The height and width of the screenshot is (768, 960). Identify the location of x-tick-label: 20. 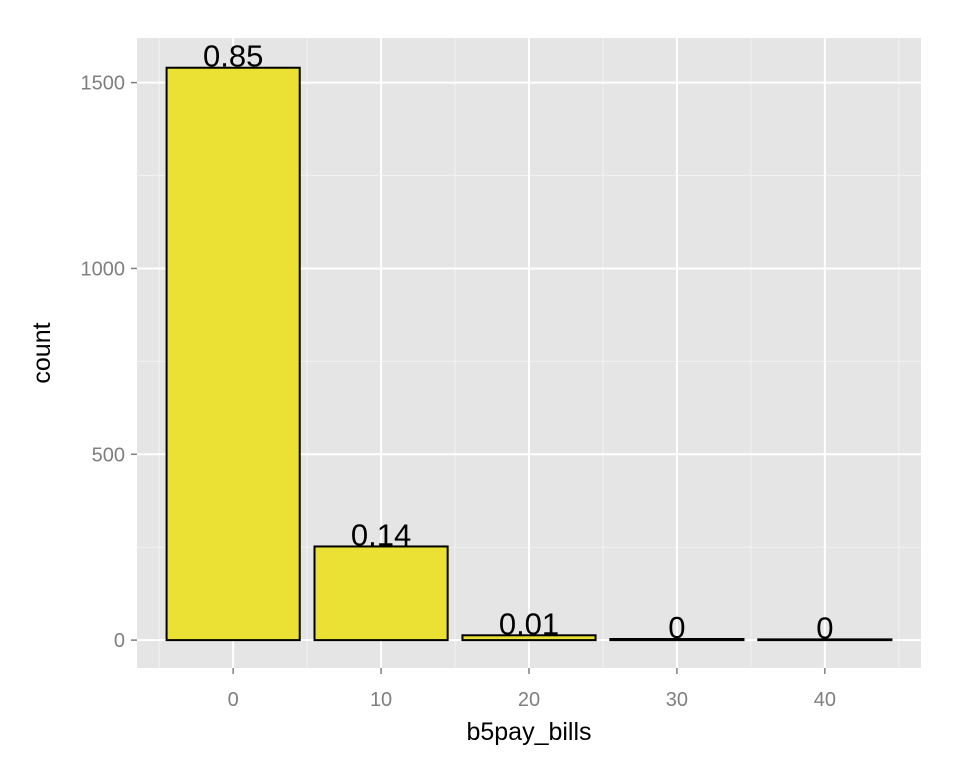
(529, 700).